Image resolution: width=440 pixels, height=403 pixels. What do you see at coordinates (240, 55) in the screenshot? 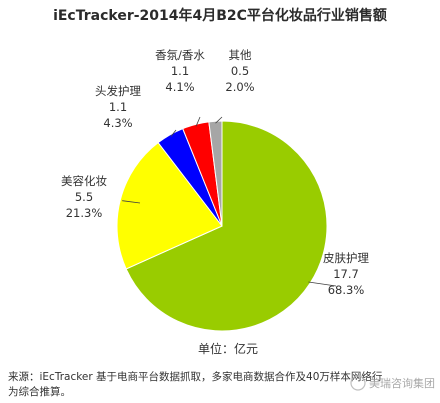
I see `slice-label-name-4: 其他` at bounding box center [240, 55].